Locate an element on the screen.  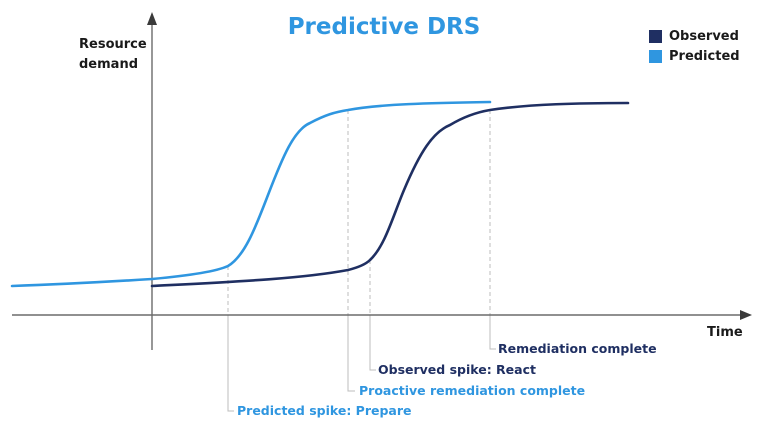
guide-remediation-leader is located at coordinates (492, 332).